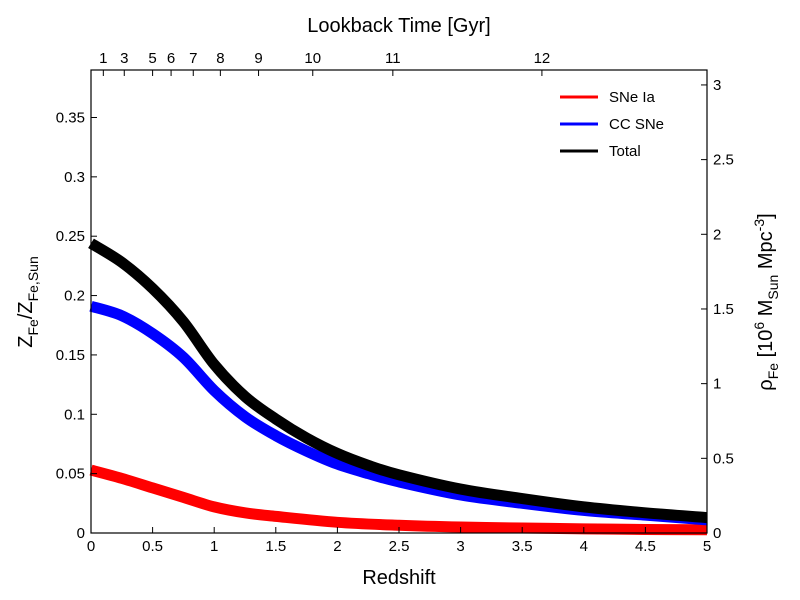 Image resolution: width=800 pixels, height=600 pixels. What do you see at coordinates (766, 346) in the screenshot?
I see `right-axis-title-open: [10` at bounding box center [766, 346].